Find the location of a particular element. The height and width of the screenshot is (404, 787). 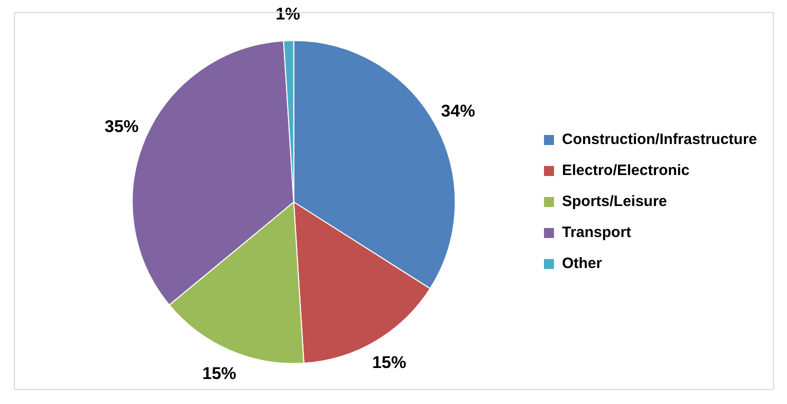

legend-label: Electro/Electronic is located at coordinates (626, 171).